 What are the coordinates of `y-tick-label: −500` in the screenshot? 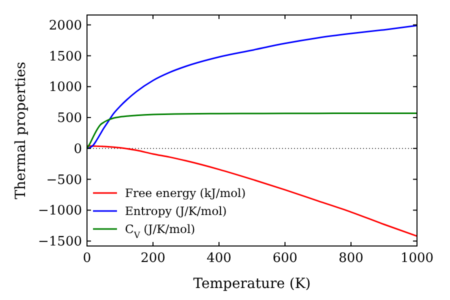 It's located at (64, 180).